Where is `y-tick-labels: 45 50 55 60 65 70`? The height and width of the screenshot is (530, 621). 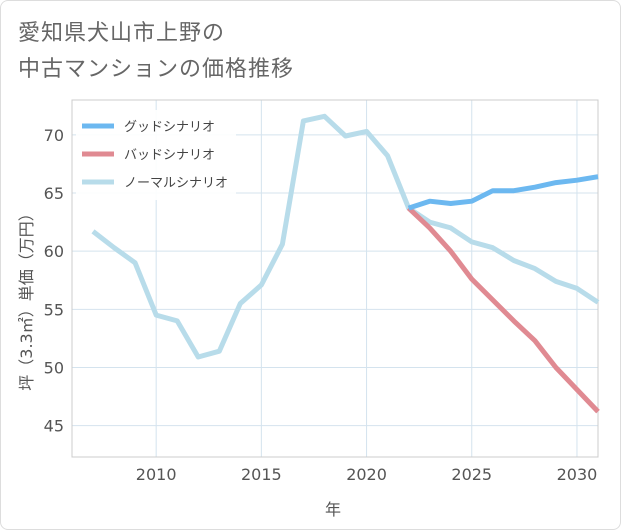 y-tick-labels: 45 50 55 60 65 70 is located at coordinates (54, 281).